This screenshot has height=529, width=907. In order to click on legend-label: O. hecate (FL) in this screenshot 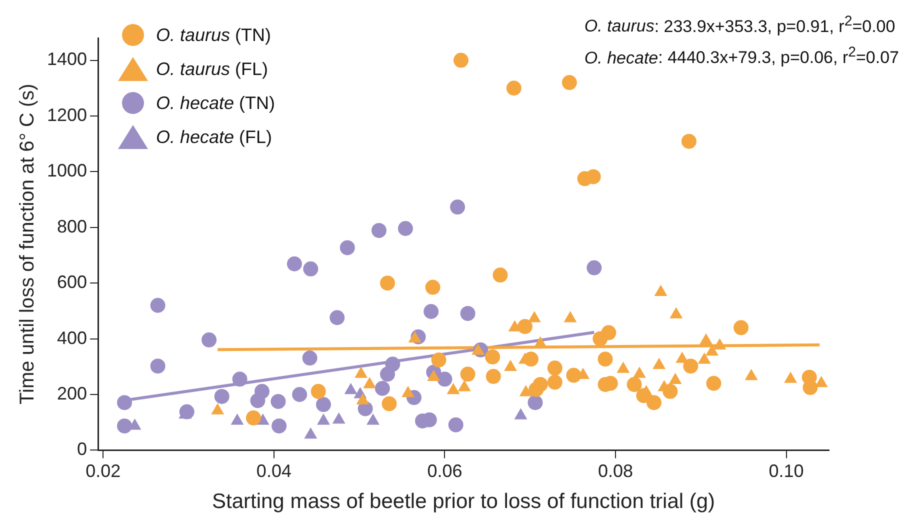, I will do `click(214, 137)`.